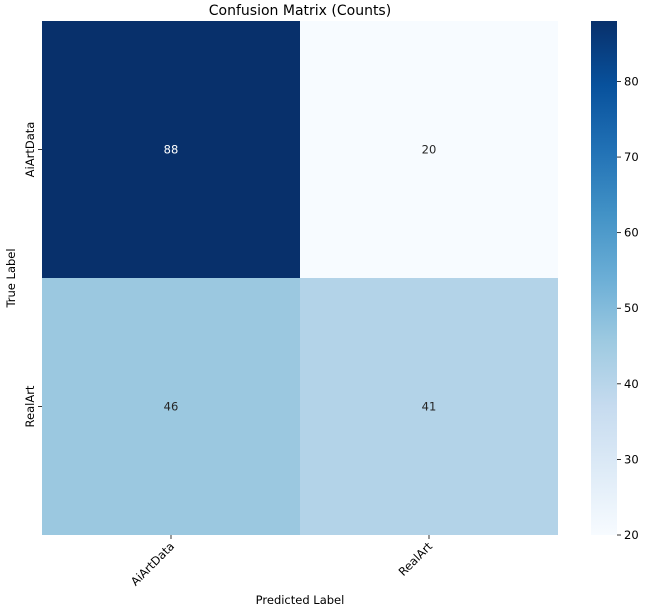 The height and width of the screenshot is (609, 646). I want to click on x-axis-title: Predicted Label, so click(300, 600).